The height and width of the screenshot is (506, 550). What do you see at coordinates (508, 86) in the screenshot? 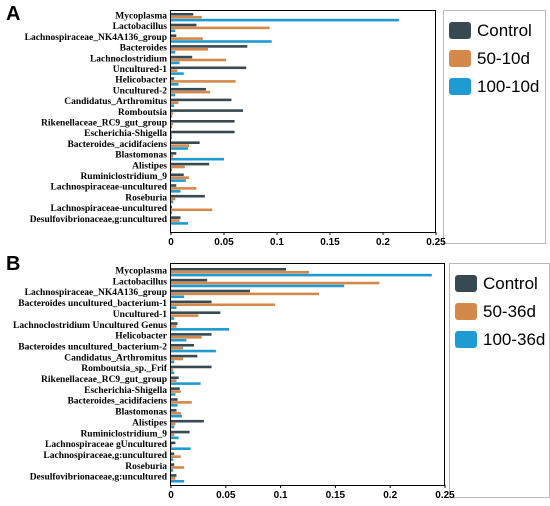
I see `legend-label: 100-10d` at bounding box center [508, 86].